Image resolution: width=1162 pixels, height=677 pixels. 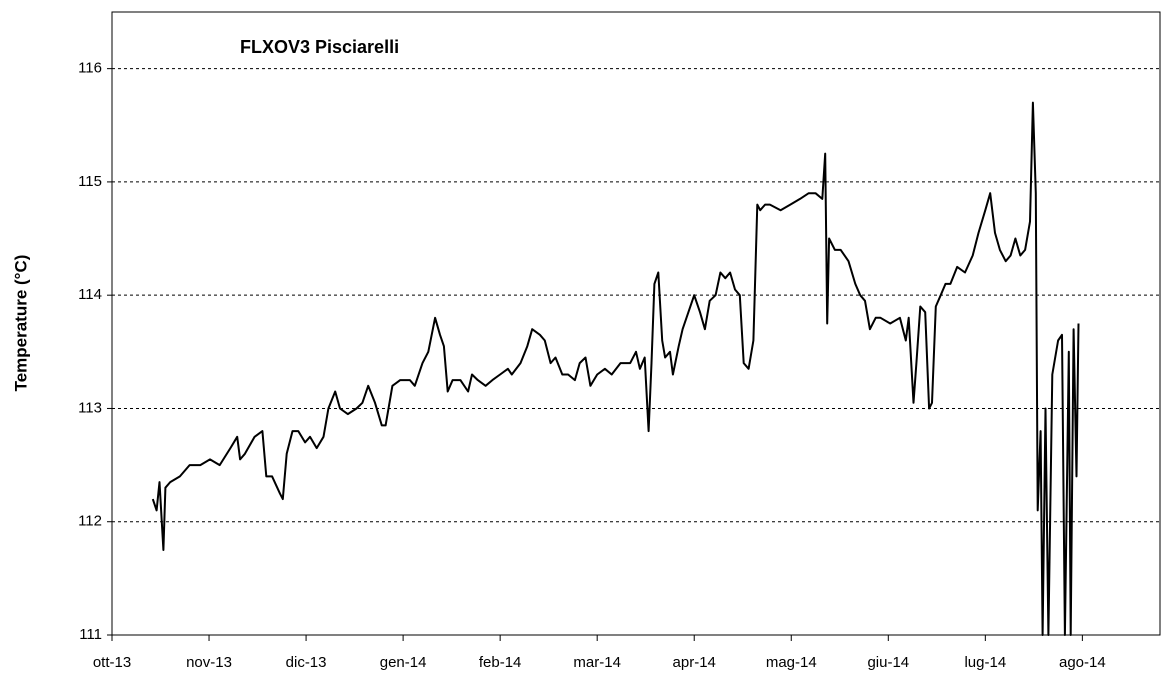 I want to click on y-axis-label: Temperature (°C), so click(x=20, y=323).